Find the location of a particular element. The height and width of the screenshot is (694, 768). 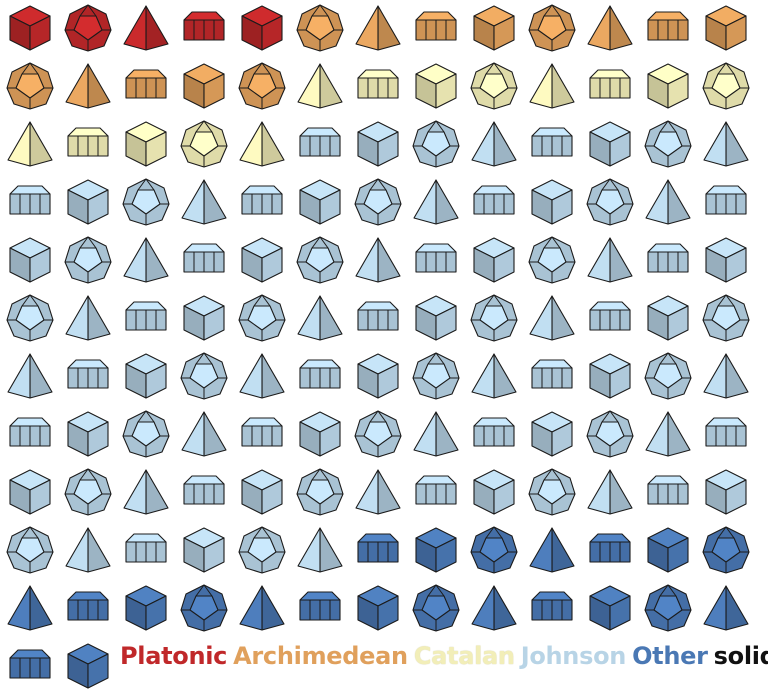

legend-johnson: Johnson is located at coordinates (573, 656).